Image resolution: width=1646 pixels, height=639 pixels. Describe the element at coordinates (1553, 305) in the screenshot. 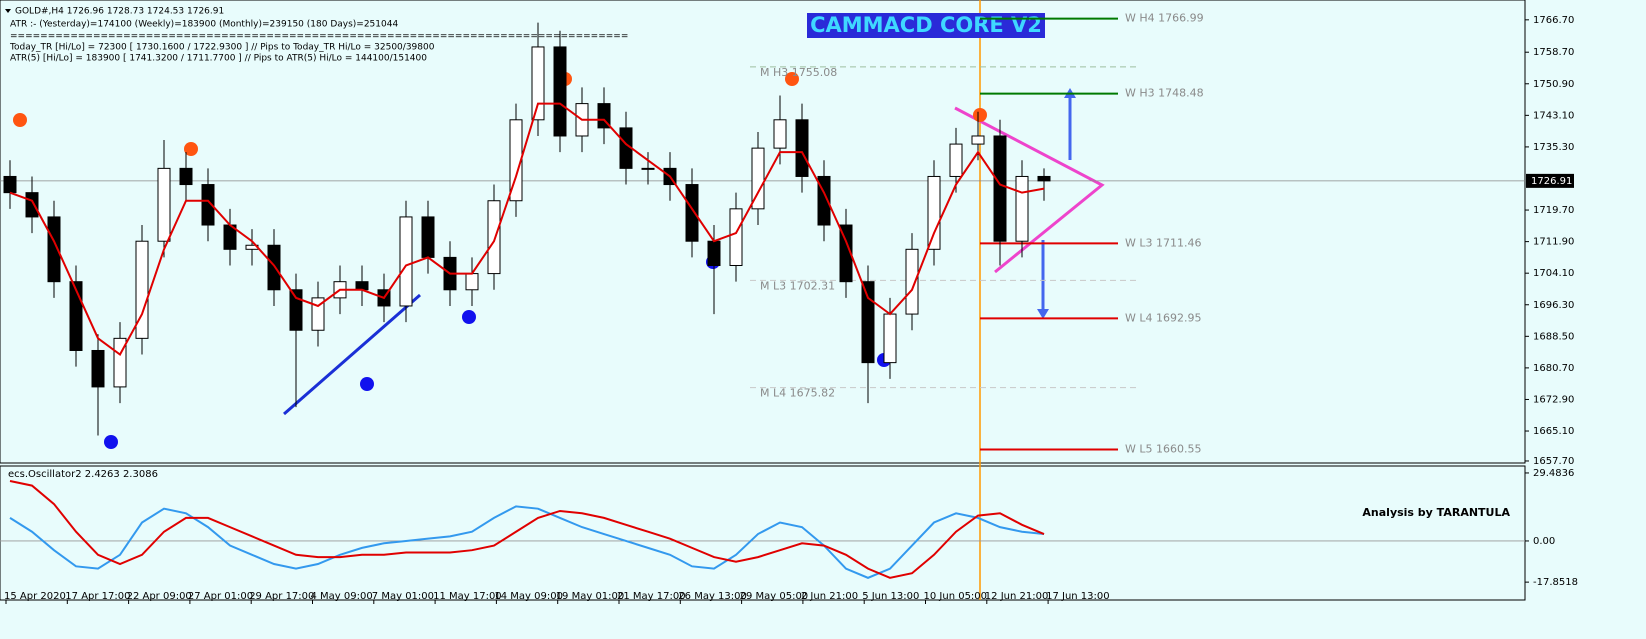

I see `y-tick-label: 1696.30` at that location.